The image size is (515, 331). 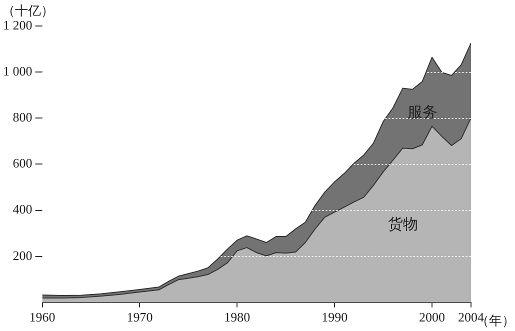 What do you see at coordinates (22, 117) in the screenshot?
I see `y-tick-label: 800` at bounding box center [22, 117].